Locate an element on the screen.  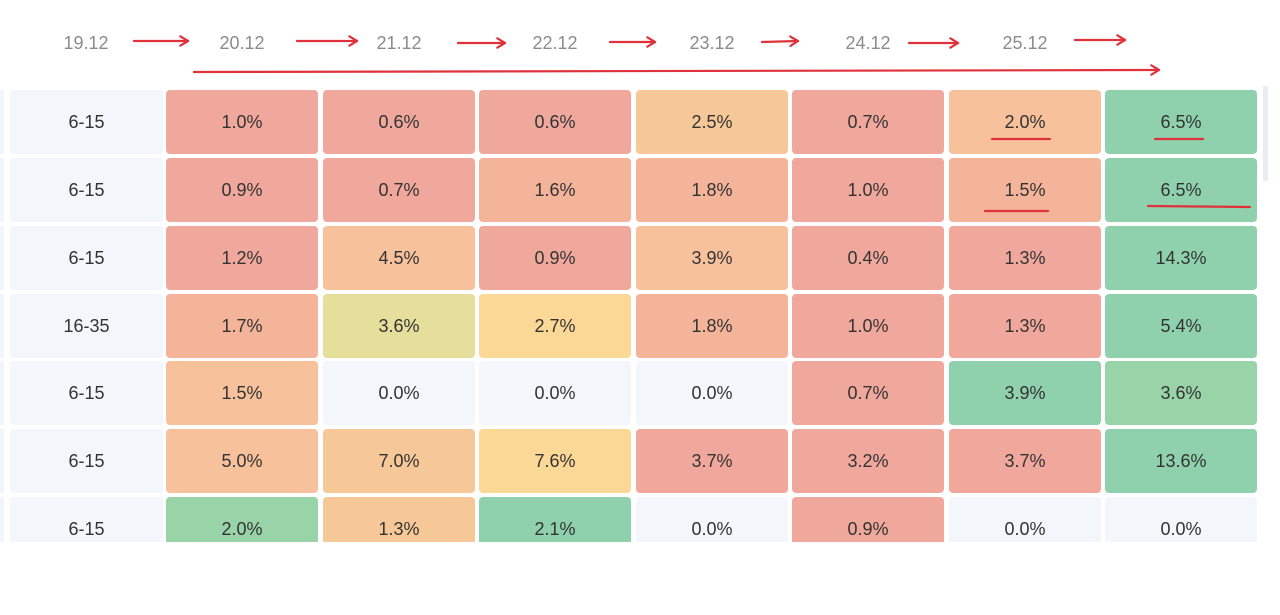
date-label: 25.12 is located at coordinates (1025, 43).